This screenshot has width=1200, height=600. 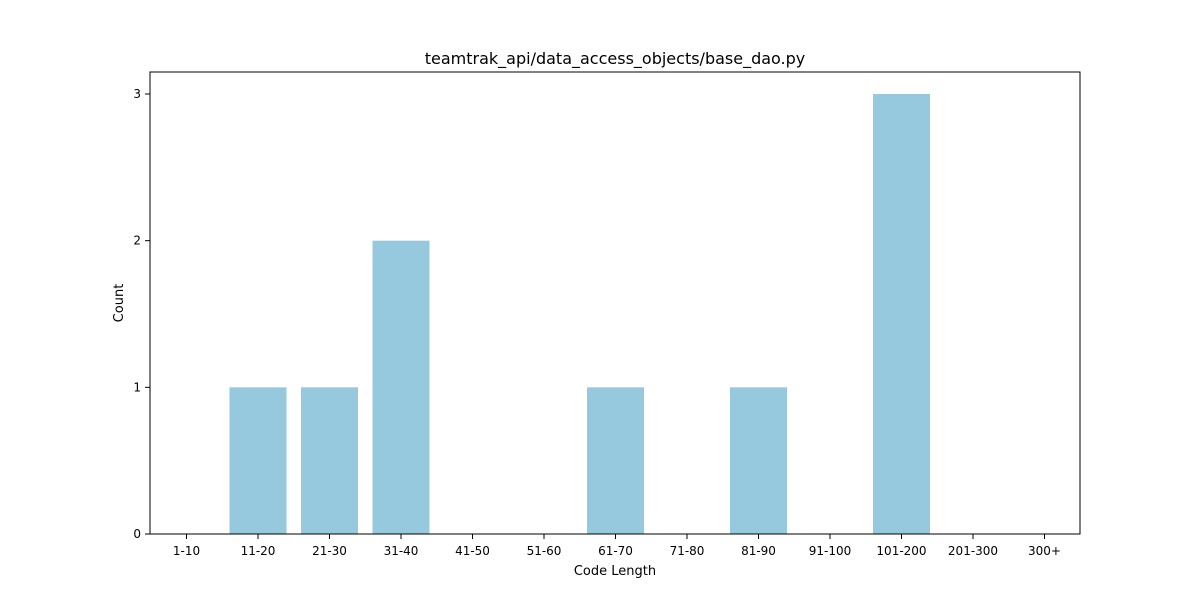 I want to click on x-tick-label: 81-90, so click(x=758, y=551).